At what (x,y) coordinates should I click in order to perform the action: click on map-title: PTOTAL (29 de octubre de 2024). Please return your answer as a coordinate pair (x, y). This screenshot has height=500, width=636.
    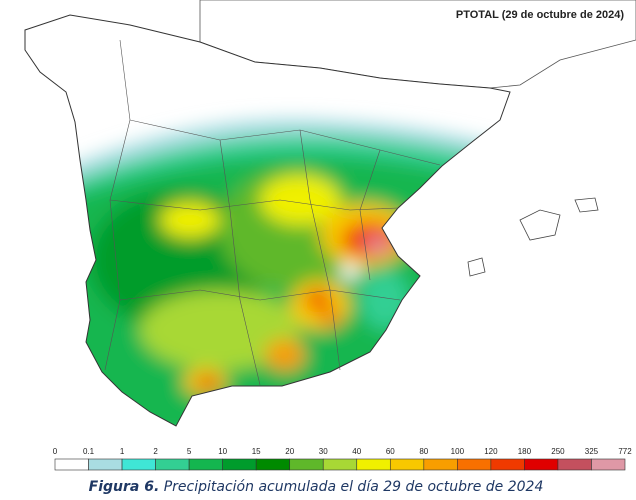
    Looking at the image, I should click on (540, 15).